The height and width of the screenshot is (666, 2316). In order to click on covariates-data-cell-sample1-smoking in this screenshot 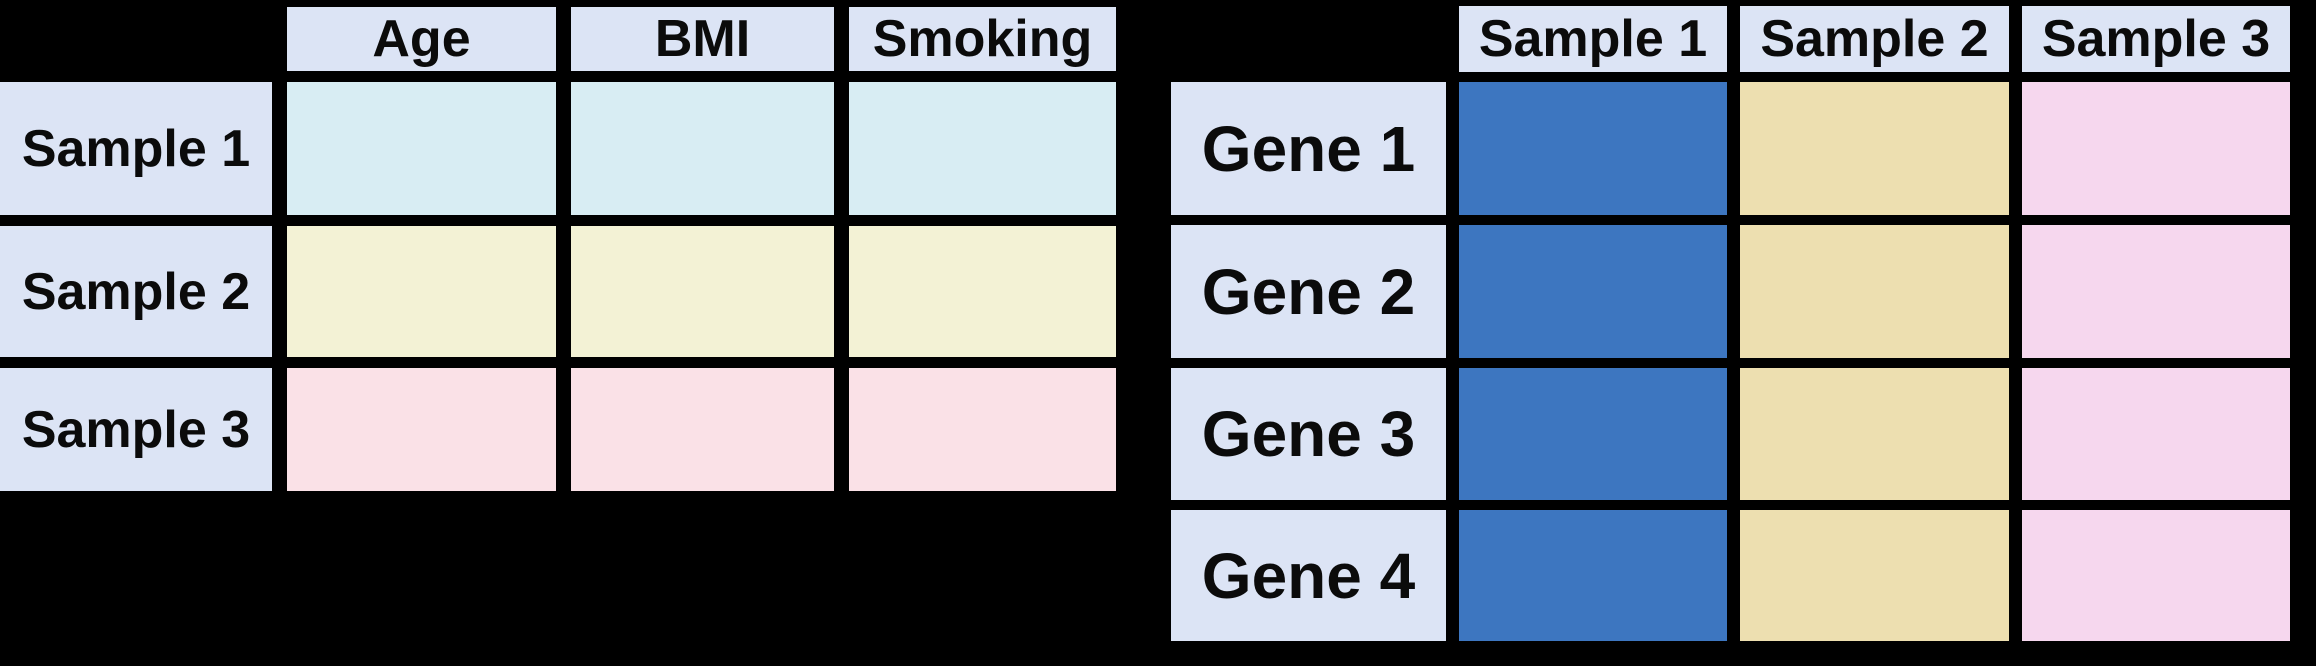, I will do `click(982, 148)`.